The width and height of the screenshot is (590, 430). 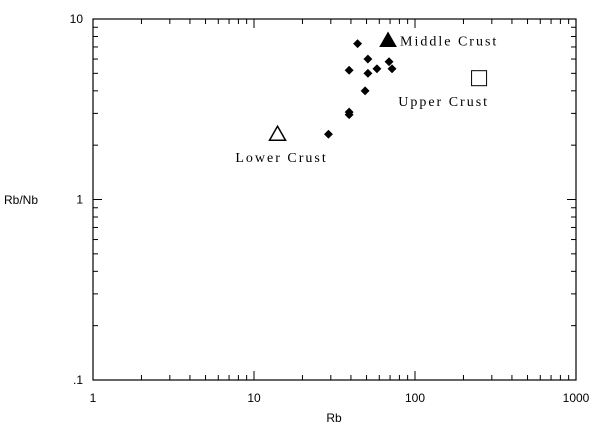 I want to click on x-tick-label: 10, so click(x=254, y=398).